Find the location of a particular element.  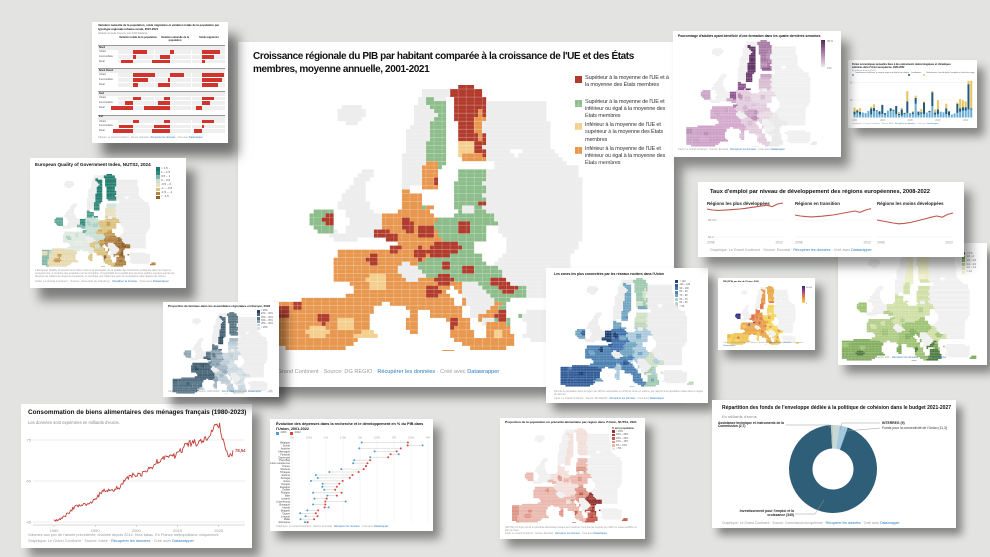

svg-text: Slovaquie is located at coordinates (285, 505).